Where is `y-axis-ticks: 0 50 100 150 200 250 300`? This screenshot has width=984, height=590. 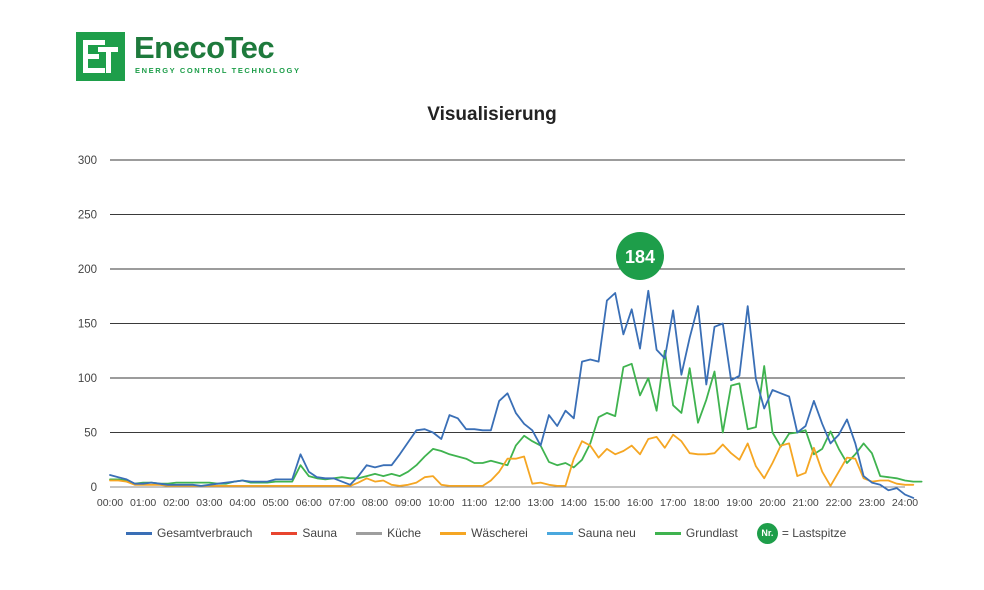 y-axis-ticks: 0 50 100 150 200 250 300 is located at coordinates (87, 324).